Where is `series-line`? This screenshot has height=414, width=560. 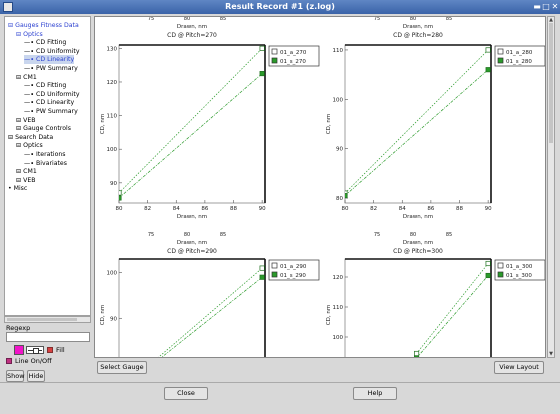
series-line is located at coordinates (210, 312).